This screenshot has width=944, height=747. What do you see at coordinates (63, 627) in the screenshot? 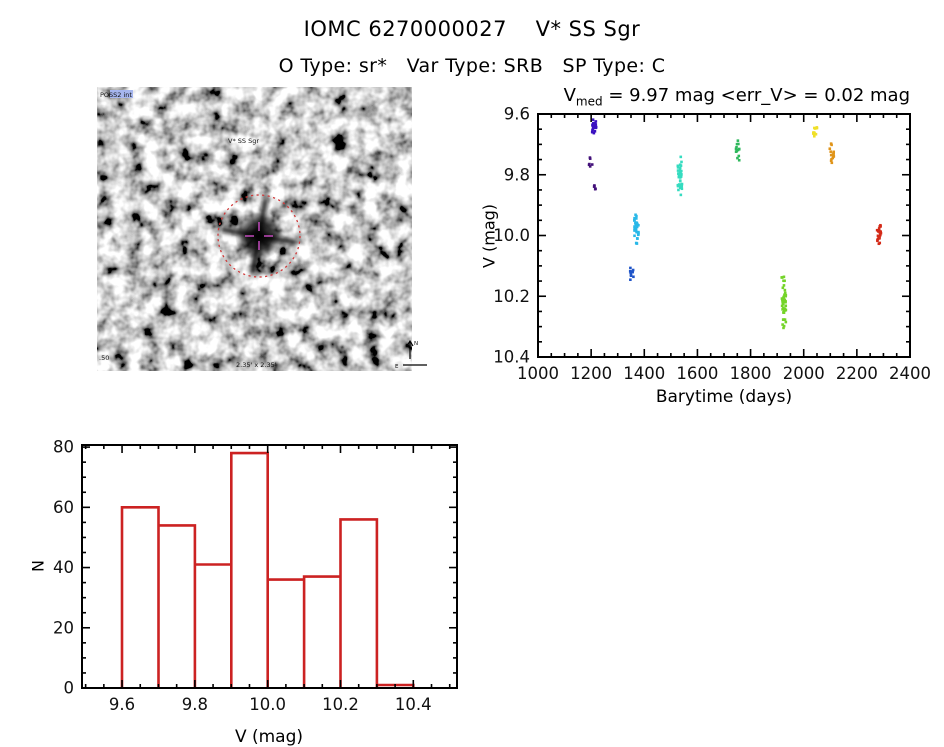
I see `y-tick-label: 20` at bounding box center [63, 627].